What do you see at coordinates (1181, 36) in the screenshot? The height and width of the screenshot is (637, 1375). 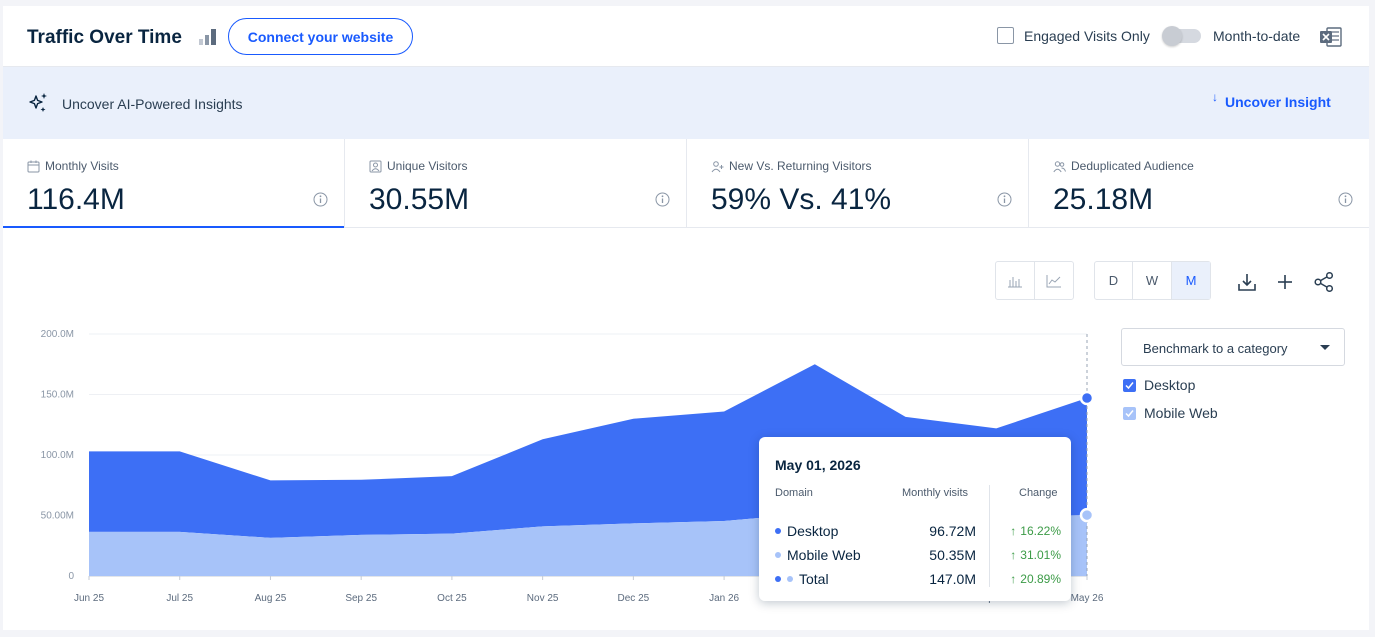 I see `month-to-date-toggle` at bounding box center [1181, 36].